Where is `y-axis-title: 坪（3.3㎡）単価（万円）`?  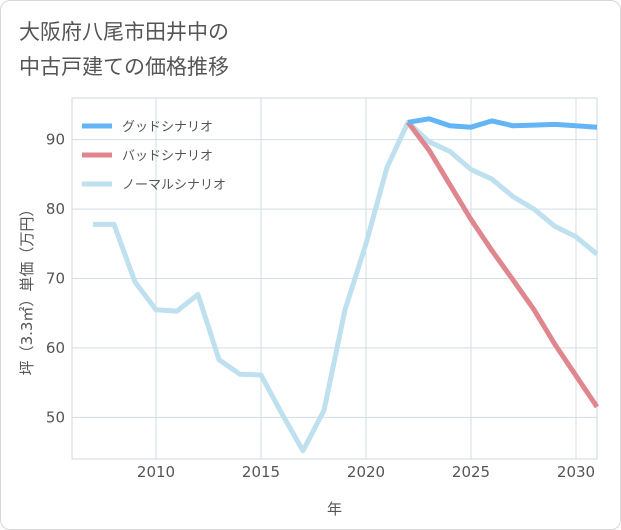 y-axis-title: 坪（3.3㎡）単価（万円） is located at coordinates (27, 289).